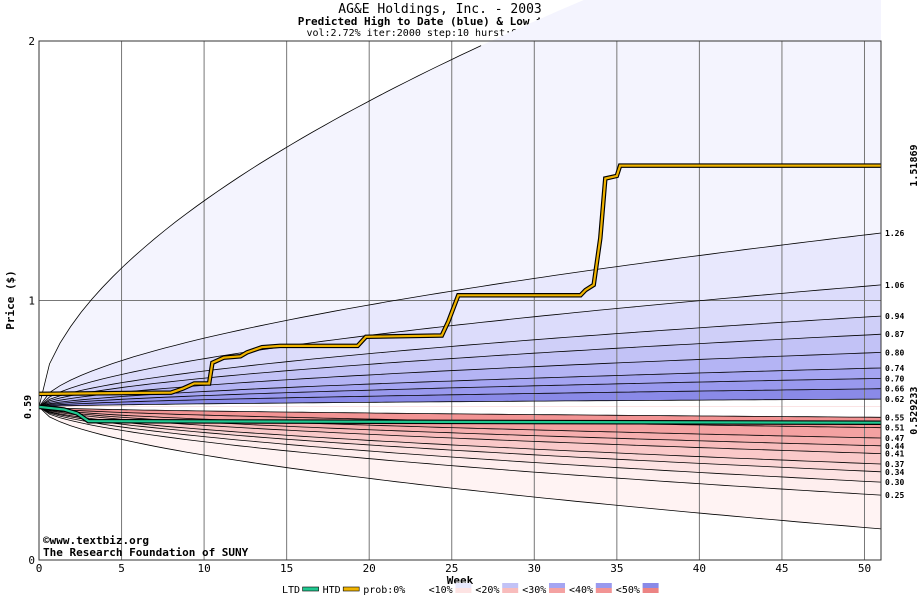  Describe the element at coordinates (894, 368) in the screenshot. I see `upper-band-label: 0.74` at that location.